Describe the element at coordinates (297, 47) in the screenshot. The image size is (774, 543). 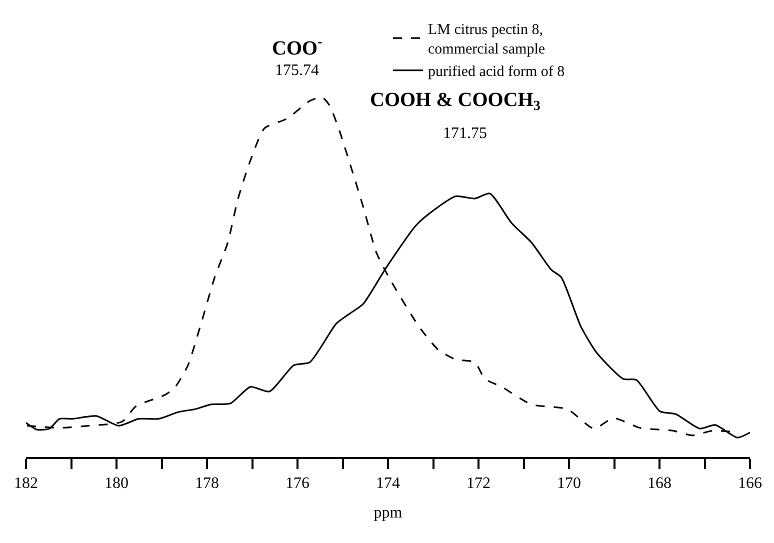
I see `text: COO$^{-}$` at that location.